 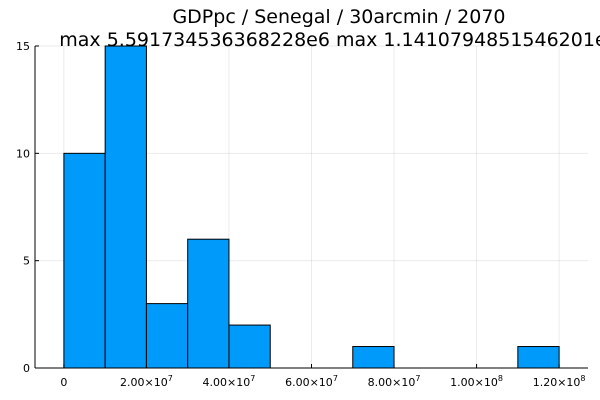 I want to click on y-tick-label: 10, so click(x=23, y=153).